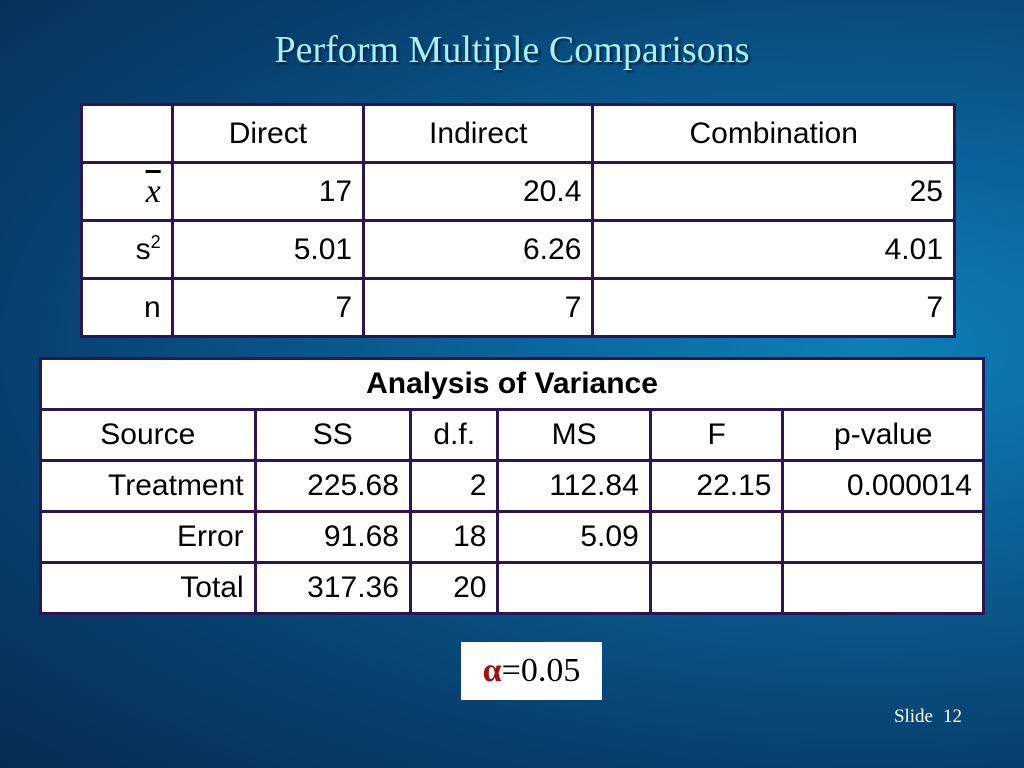 This screenshot has width=1024, height=768. I want to click on anova-caption-row: Analysis of Variance, so click(512, 384).